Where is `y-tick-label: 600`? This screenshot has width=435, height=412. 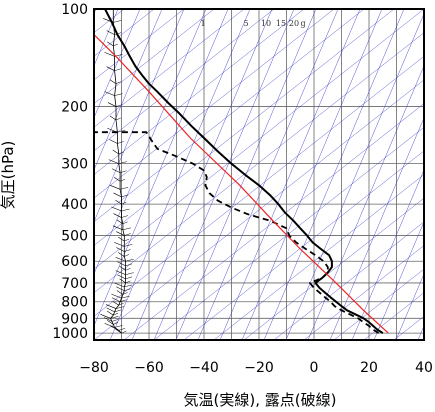
y-tick-label: 600 is located at coordinates (74, 262).